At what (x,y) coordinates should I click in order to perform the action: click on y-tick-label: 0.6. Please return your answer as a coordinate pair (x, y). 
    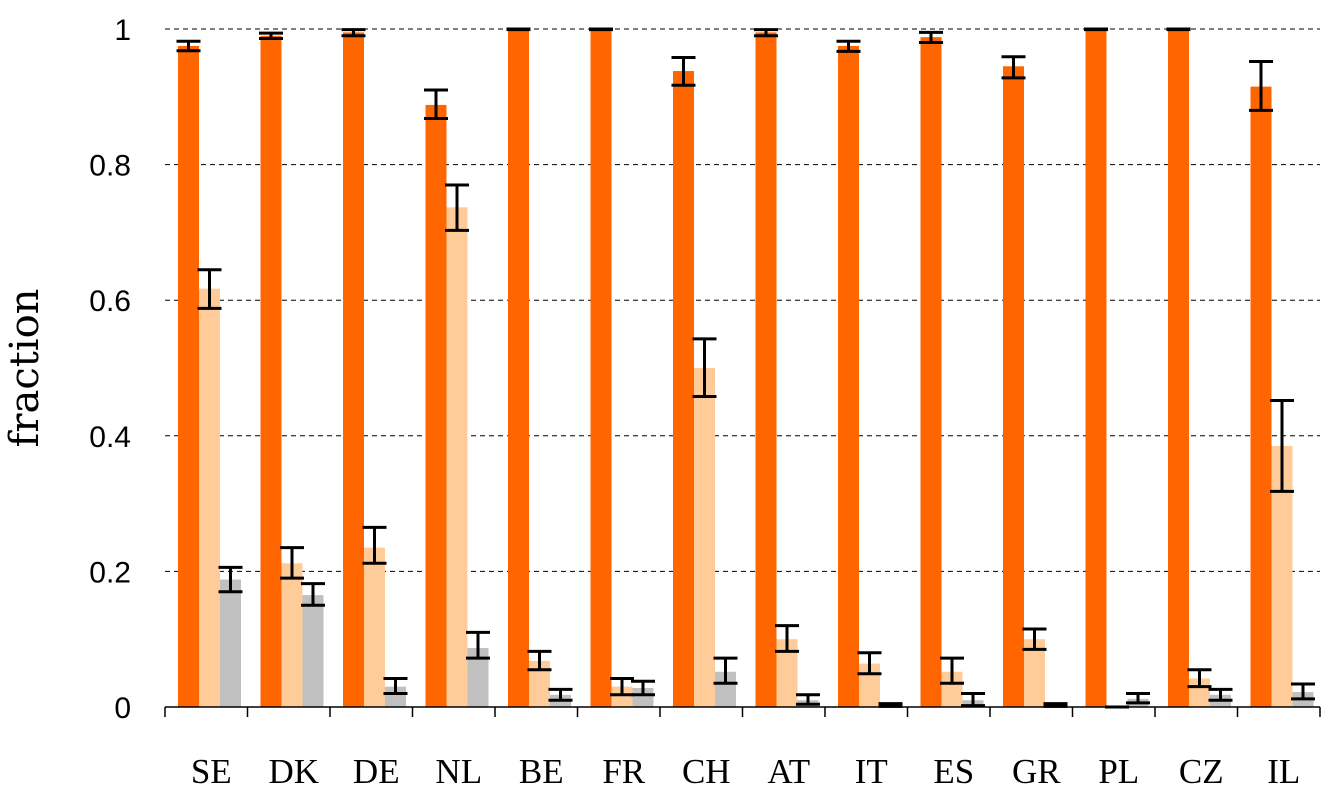
    Looking at the image, I should click on (110, 301).